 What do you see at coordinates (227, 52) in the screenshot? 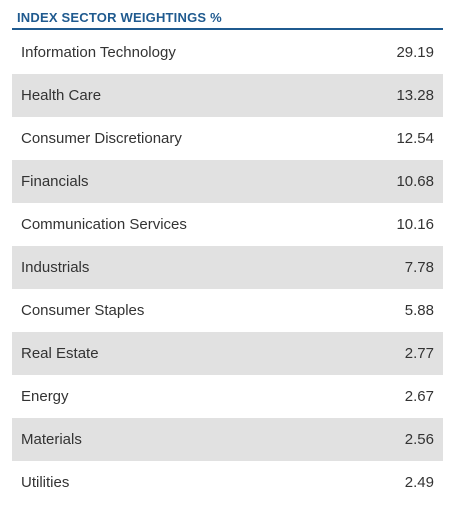
I see `table-row: Information Technology 29.19` at bounding box center [227, 52].